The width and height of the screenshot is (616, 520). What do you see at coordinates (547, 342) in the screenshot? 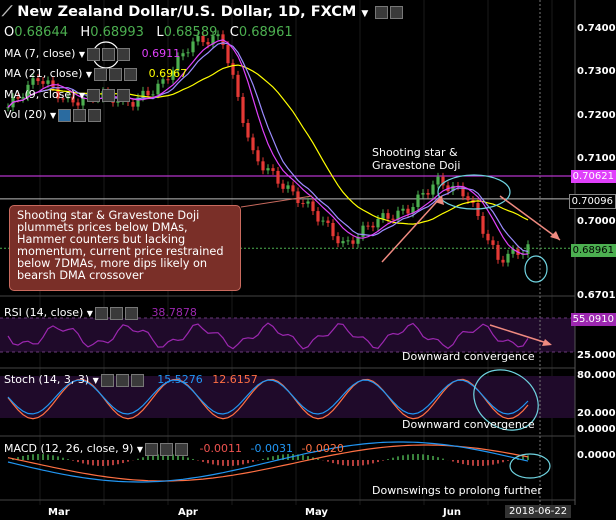
I see `arrow-head` at bounding box center [547, 342].